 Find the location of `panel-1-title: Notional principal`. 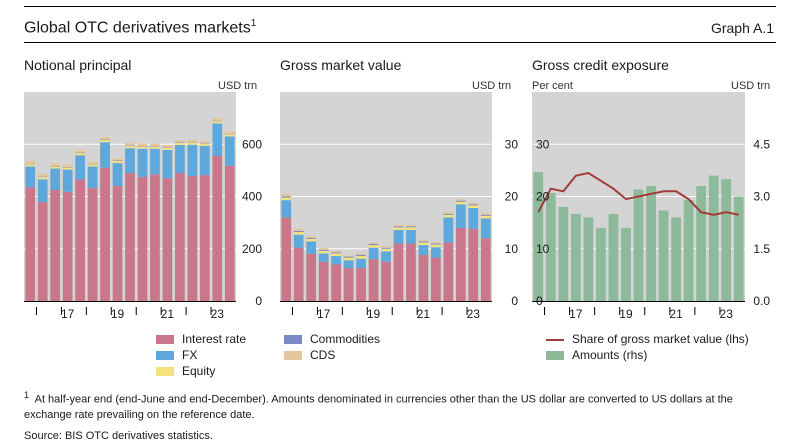

panel-1-title: Notional principal is located at coordinates (78, 65).